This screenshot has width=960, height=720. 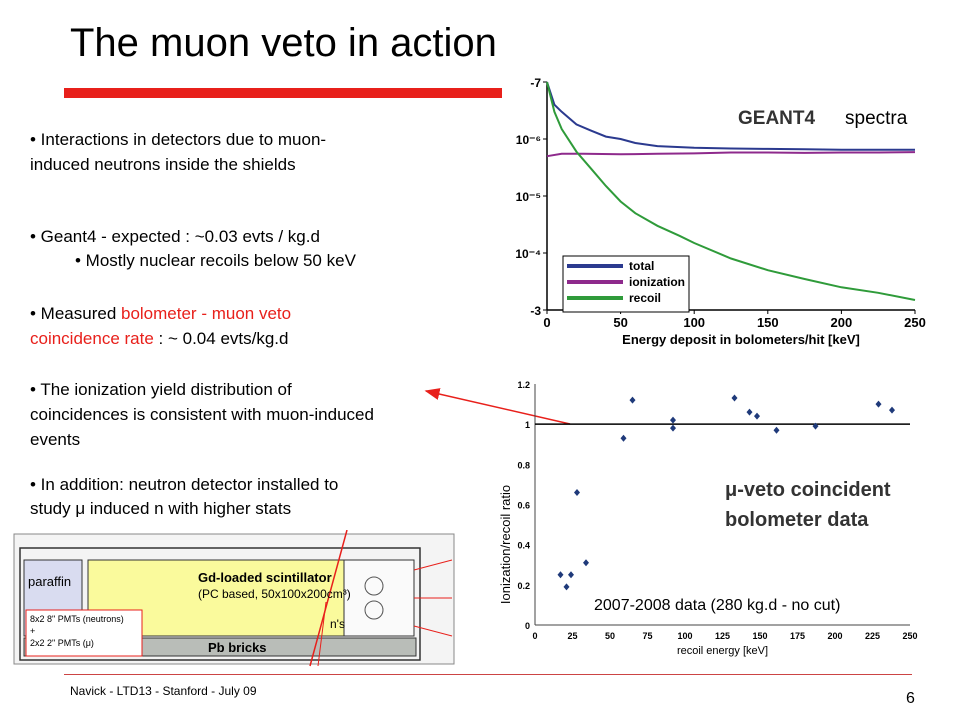 What do you see at coordinates (768, 322) in the screenshot?
I see `spectra-x-tick-label: 150` at bounding box center [768, 322].